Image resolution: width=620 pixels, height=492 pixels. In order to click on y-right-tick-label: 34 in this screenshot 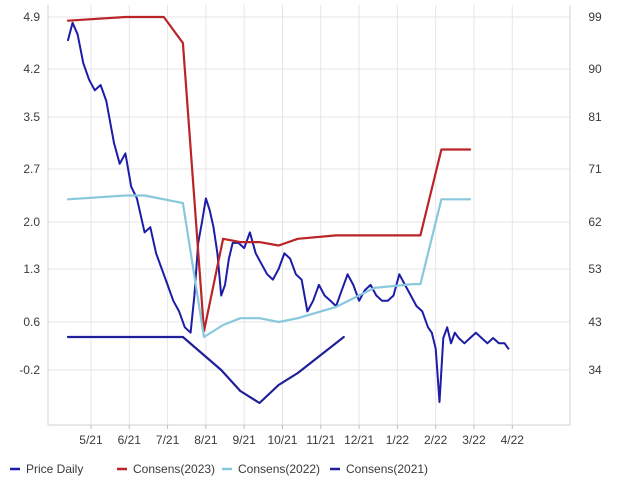, I will do `click(595, 370)`.